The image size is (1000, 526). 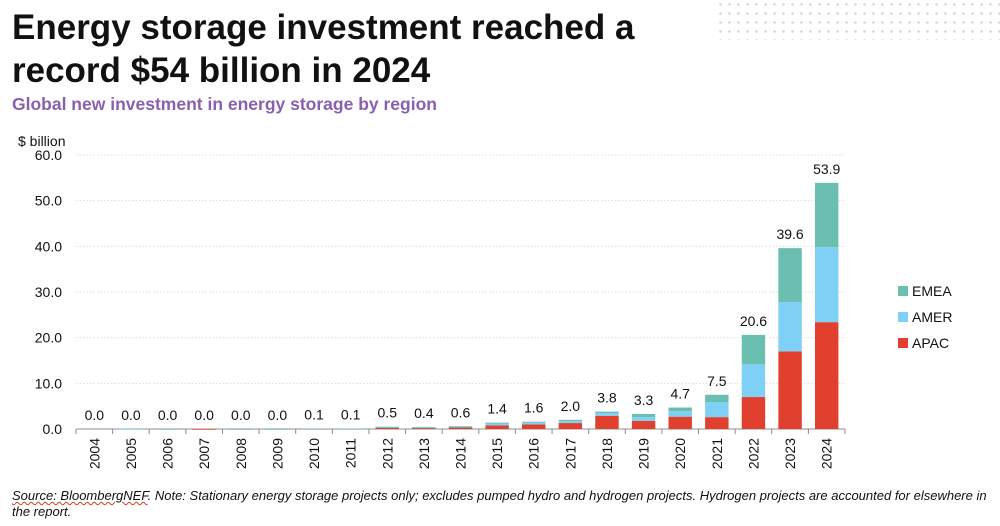 I want to click on x-tick-label: 2005, so click(x=131, y=453).